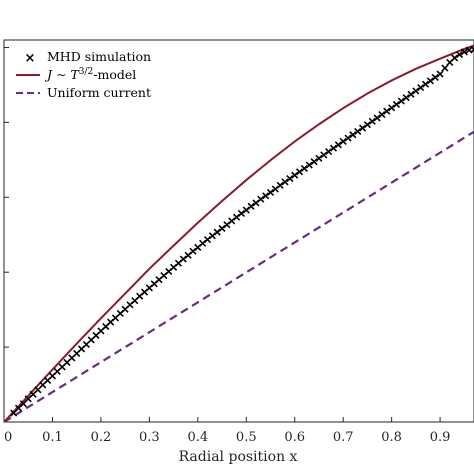 The height and width of the screenshot is (474, 474). I want to click on x-tick-label: 0.2, so click(101, 437).